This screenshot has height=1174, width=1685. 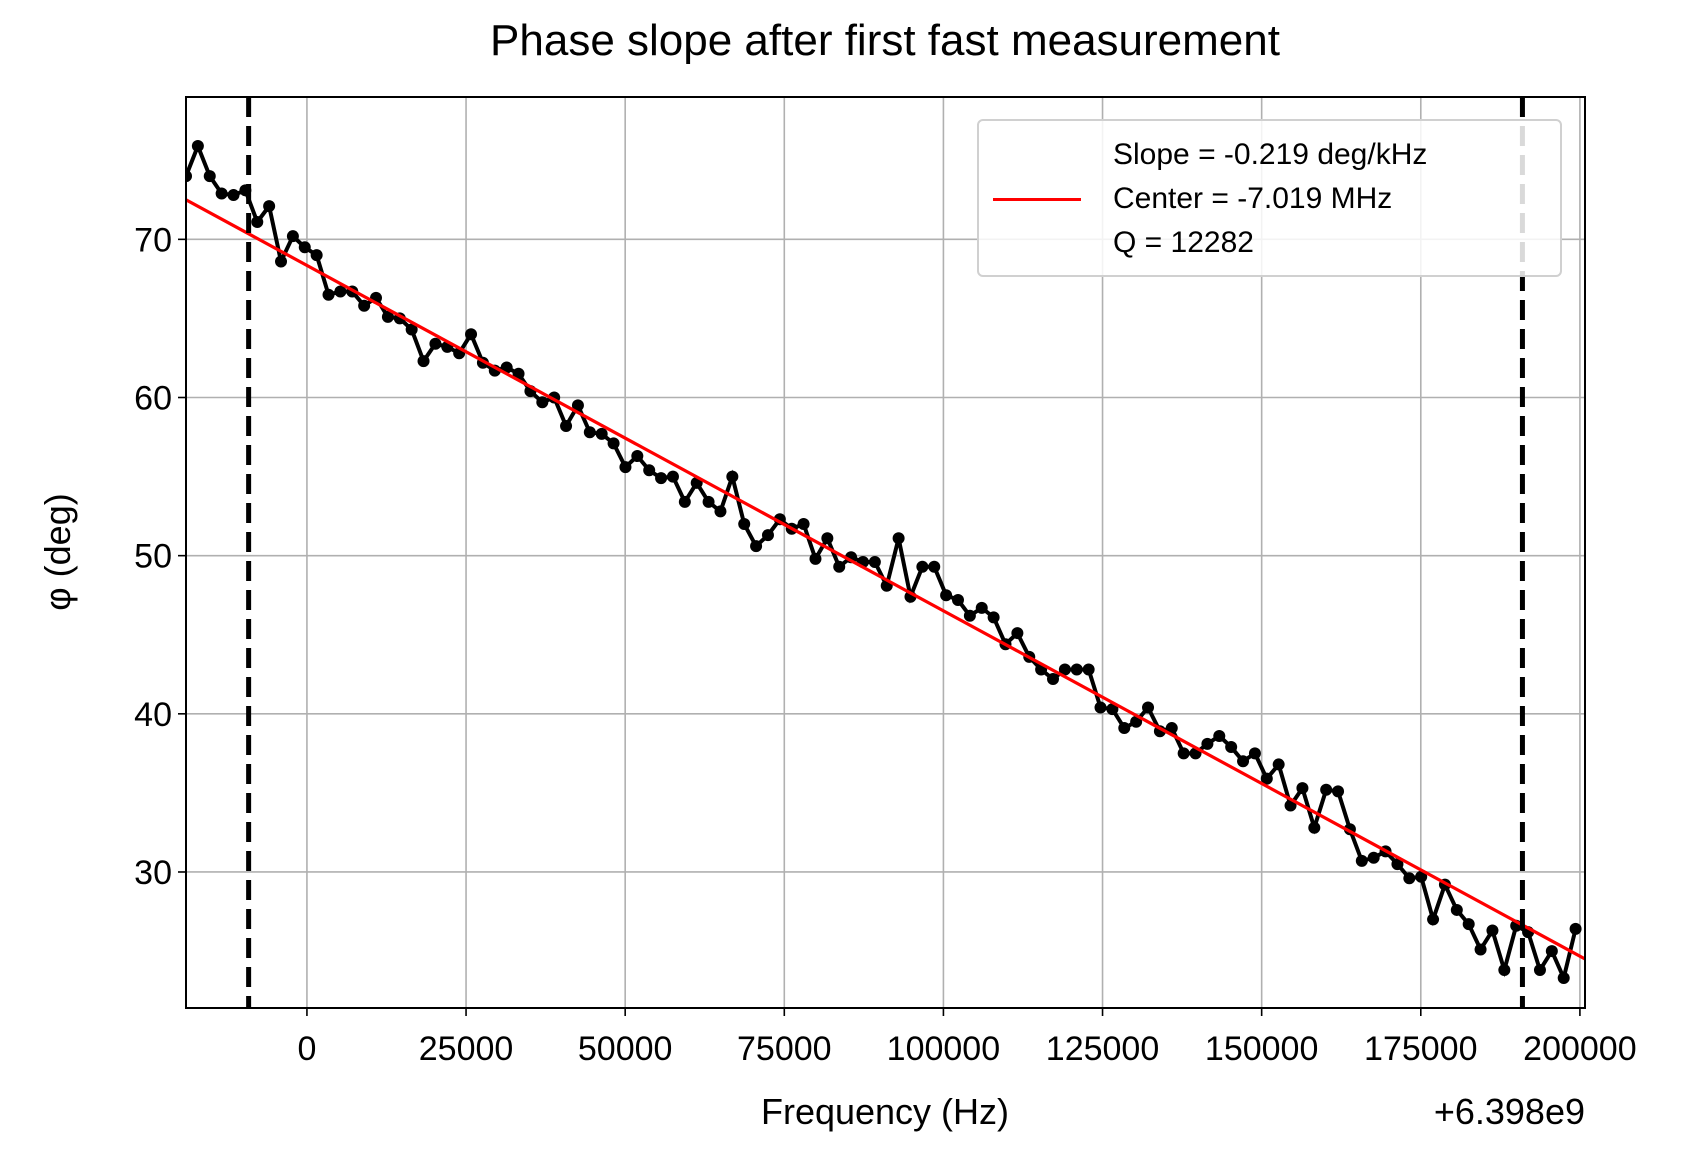 What do you see at coordinates (885, 40) in the screenshot?
I see `chart-title: Phase slope after first fast measurement` at bounding box center [885, 40].